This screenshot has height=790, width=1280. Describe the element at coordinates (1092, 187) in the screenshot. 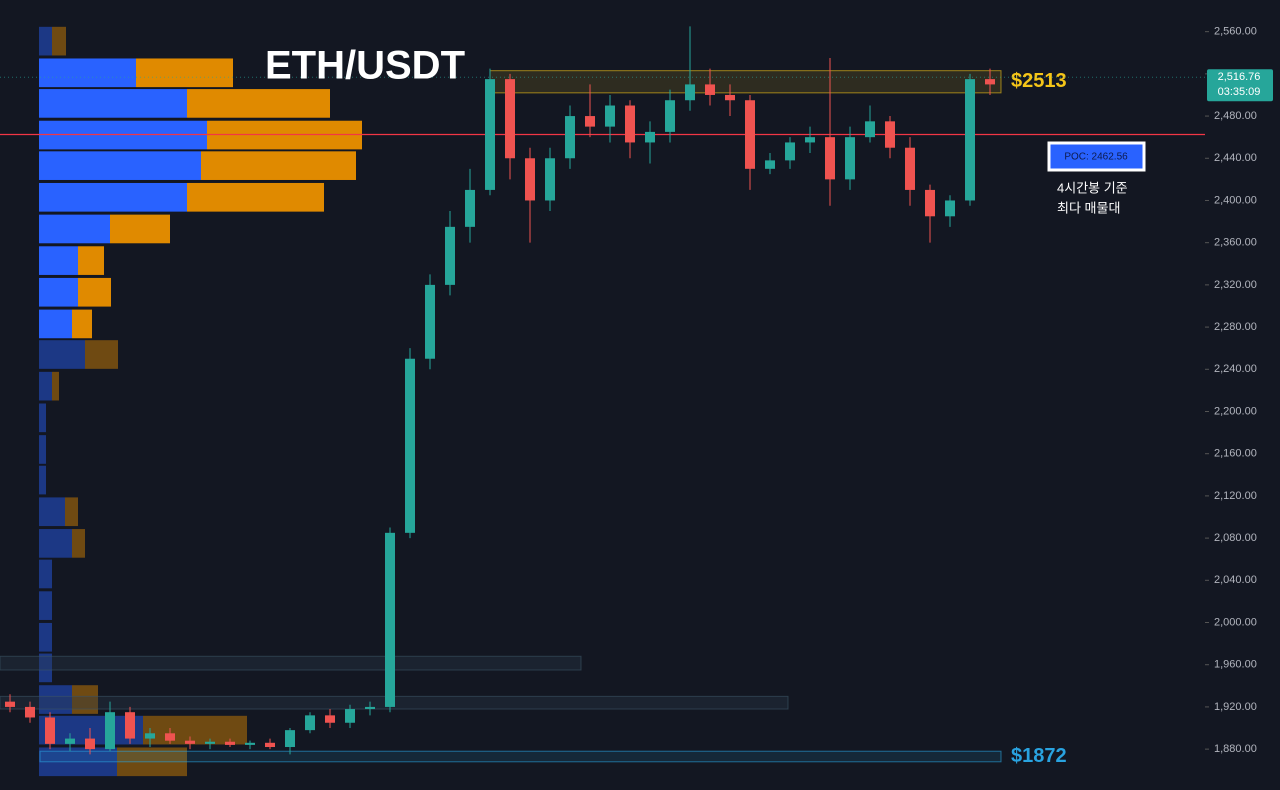

I see `annotation: 4시간봉 기준` at that location.